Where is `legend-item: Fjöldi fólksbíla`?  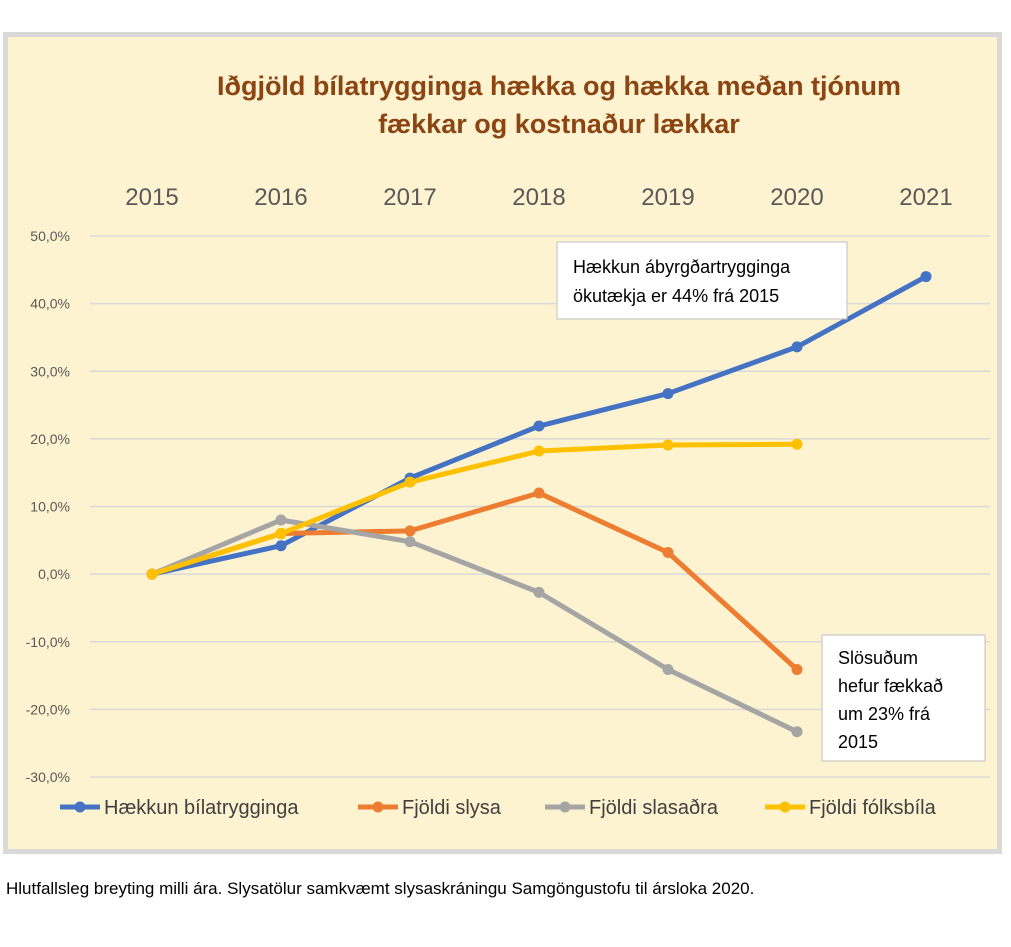 legend-item: Fjöldi fólksbíla is located at coordinates (851, 808).